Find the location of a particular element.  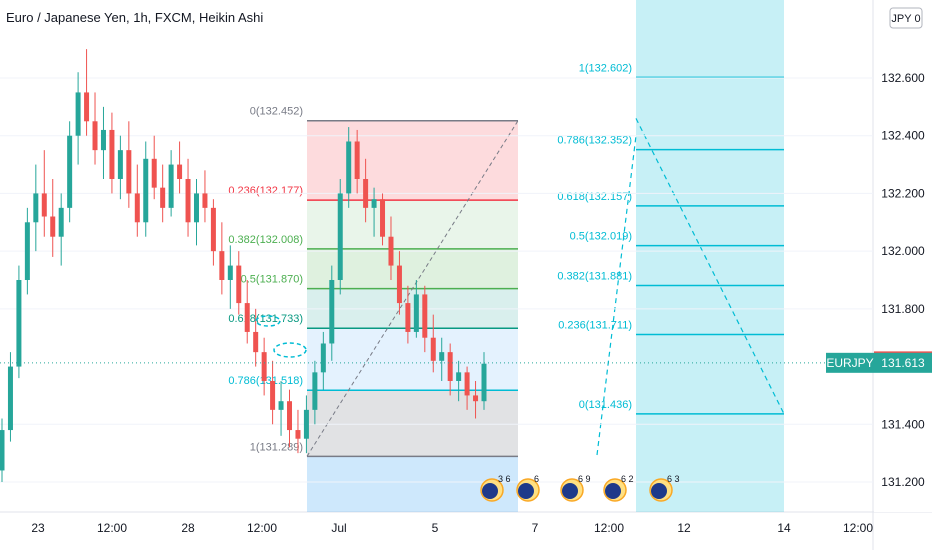

price-axis-bg is located at coordinates (903, 256).